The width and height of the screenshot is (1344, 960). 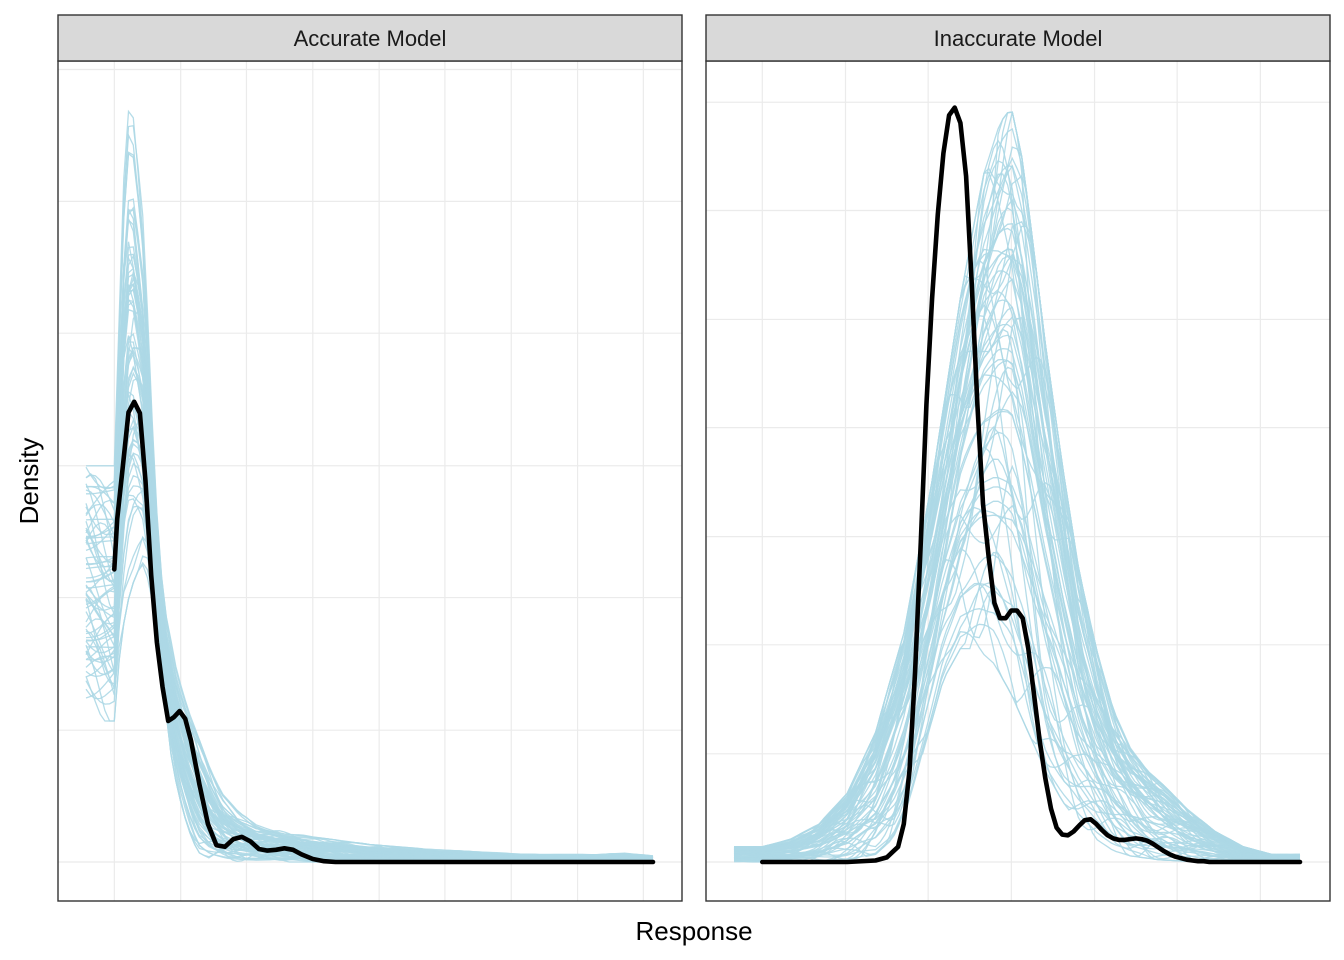 I want to click on strip-label: Accurate Model, so click(x=370, y=38).